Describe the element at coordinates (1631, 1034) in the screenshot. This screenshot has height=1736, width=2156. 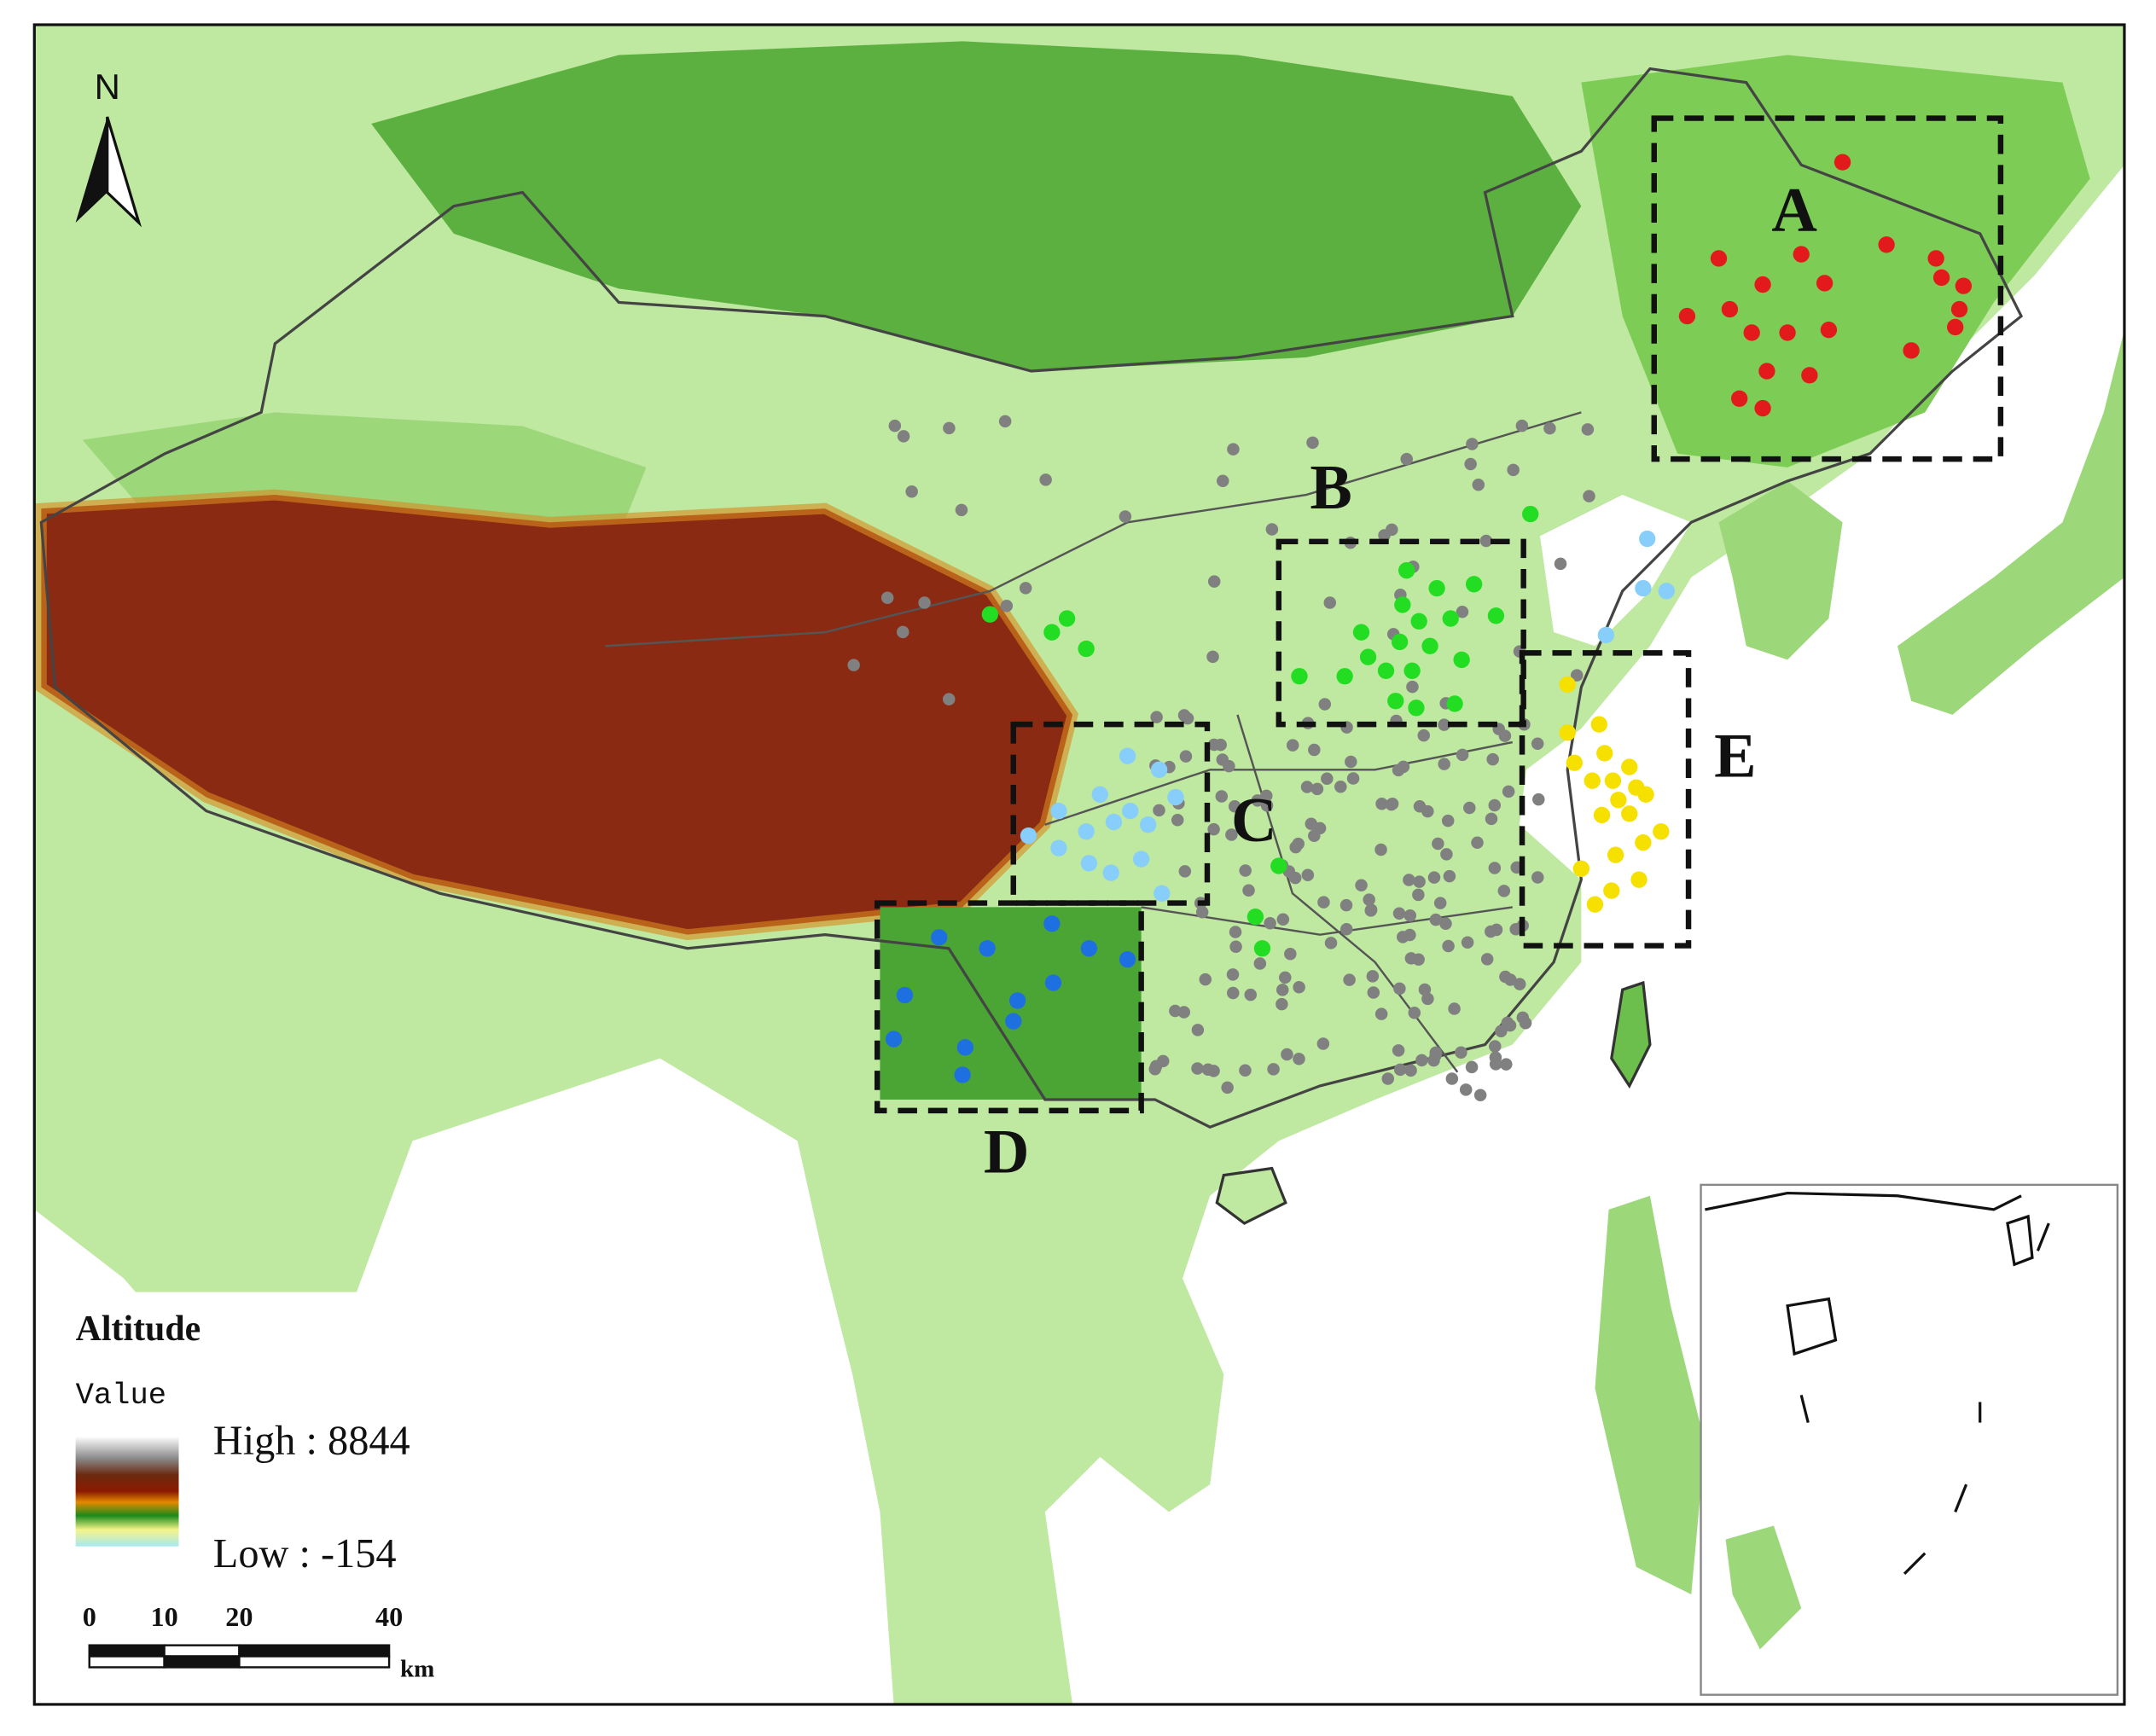
I see `taiwan` at that location.